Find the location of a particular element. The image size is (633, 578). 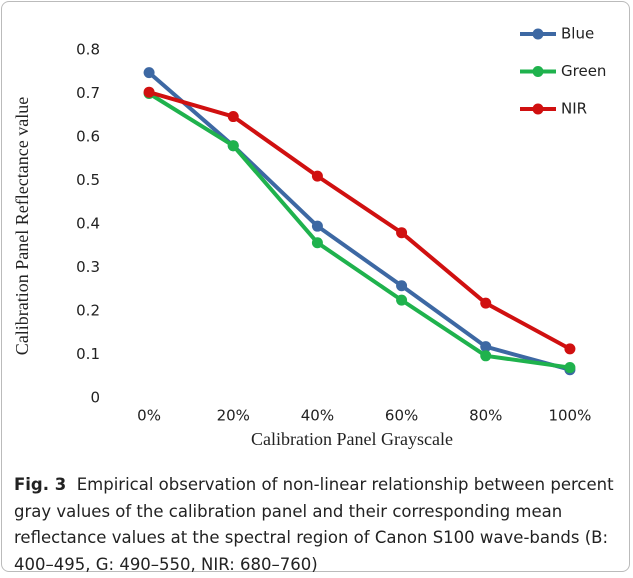

x-tick-label: 60% is located at coordinates (401, 416).